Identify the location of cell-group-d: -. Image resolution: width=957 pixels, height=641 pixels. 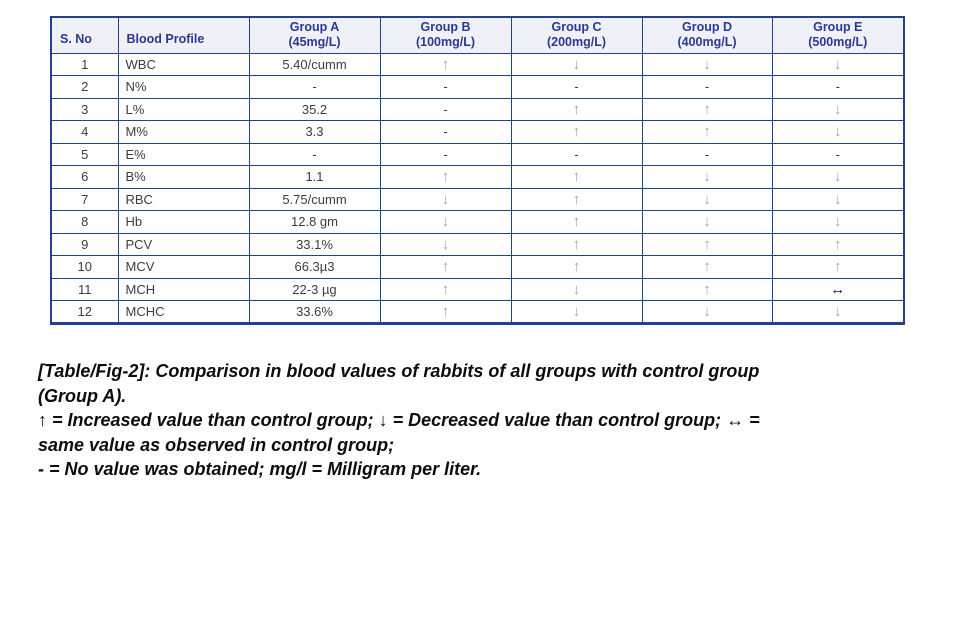
(707, 87).